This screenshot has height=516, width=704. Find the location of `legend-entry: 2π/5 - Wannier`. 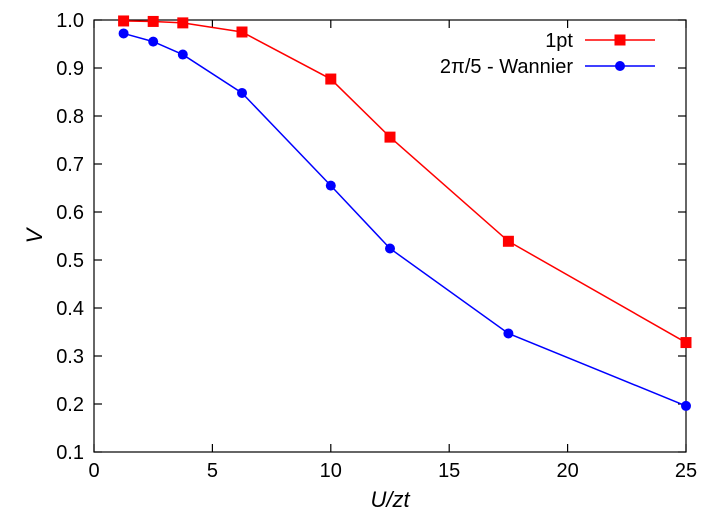

legend-entry: 2π/5 - Wannier is located at coordinates (547, 67).